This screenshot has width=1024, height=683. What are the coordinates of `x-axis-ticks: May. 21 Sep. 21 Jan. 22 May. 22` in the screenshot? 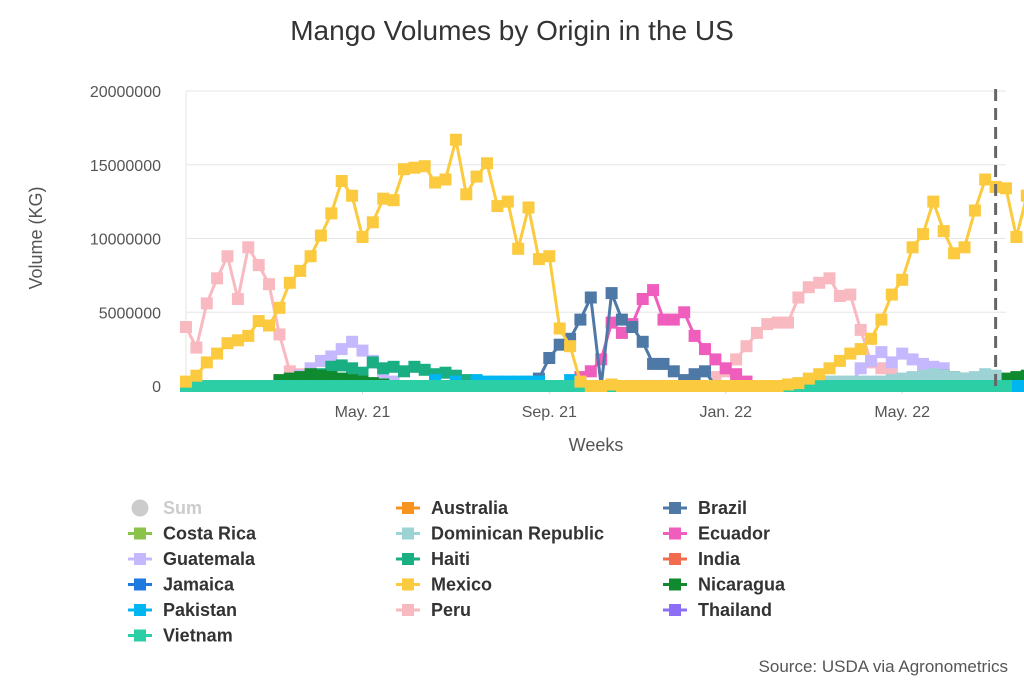 It's located at (632, 403).